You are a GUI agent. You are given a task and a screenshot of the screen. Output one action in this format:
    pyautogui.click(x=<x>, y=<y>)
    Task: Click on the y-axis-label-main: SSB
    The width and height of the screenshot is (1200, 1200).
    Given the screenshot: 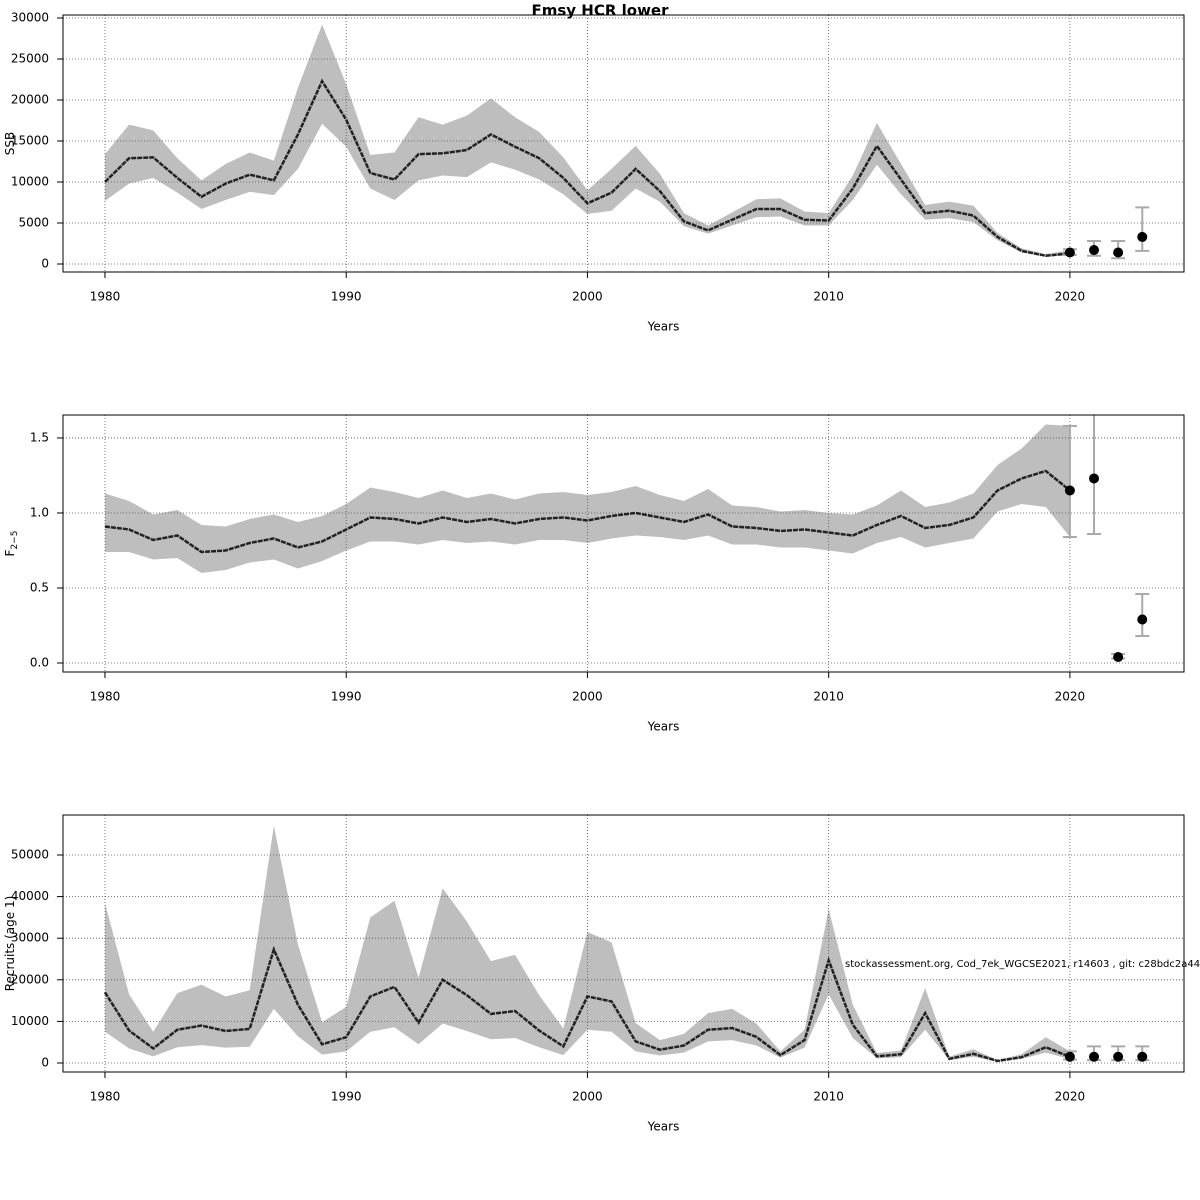 What is the action you would take?
    pyautogui.click(x=10, y=143)
    